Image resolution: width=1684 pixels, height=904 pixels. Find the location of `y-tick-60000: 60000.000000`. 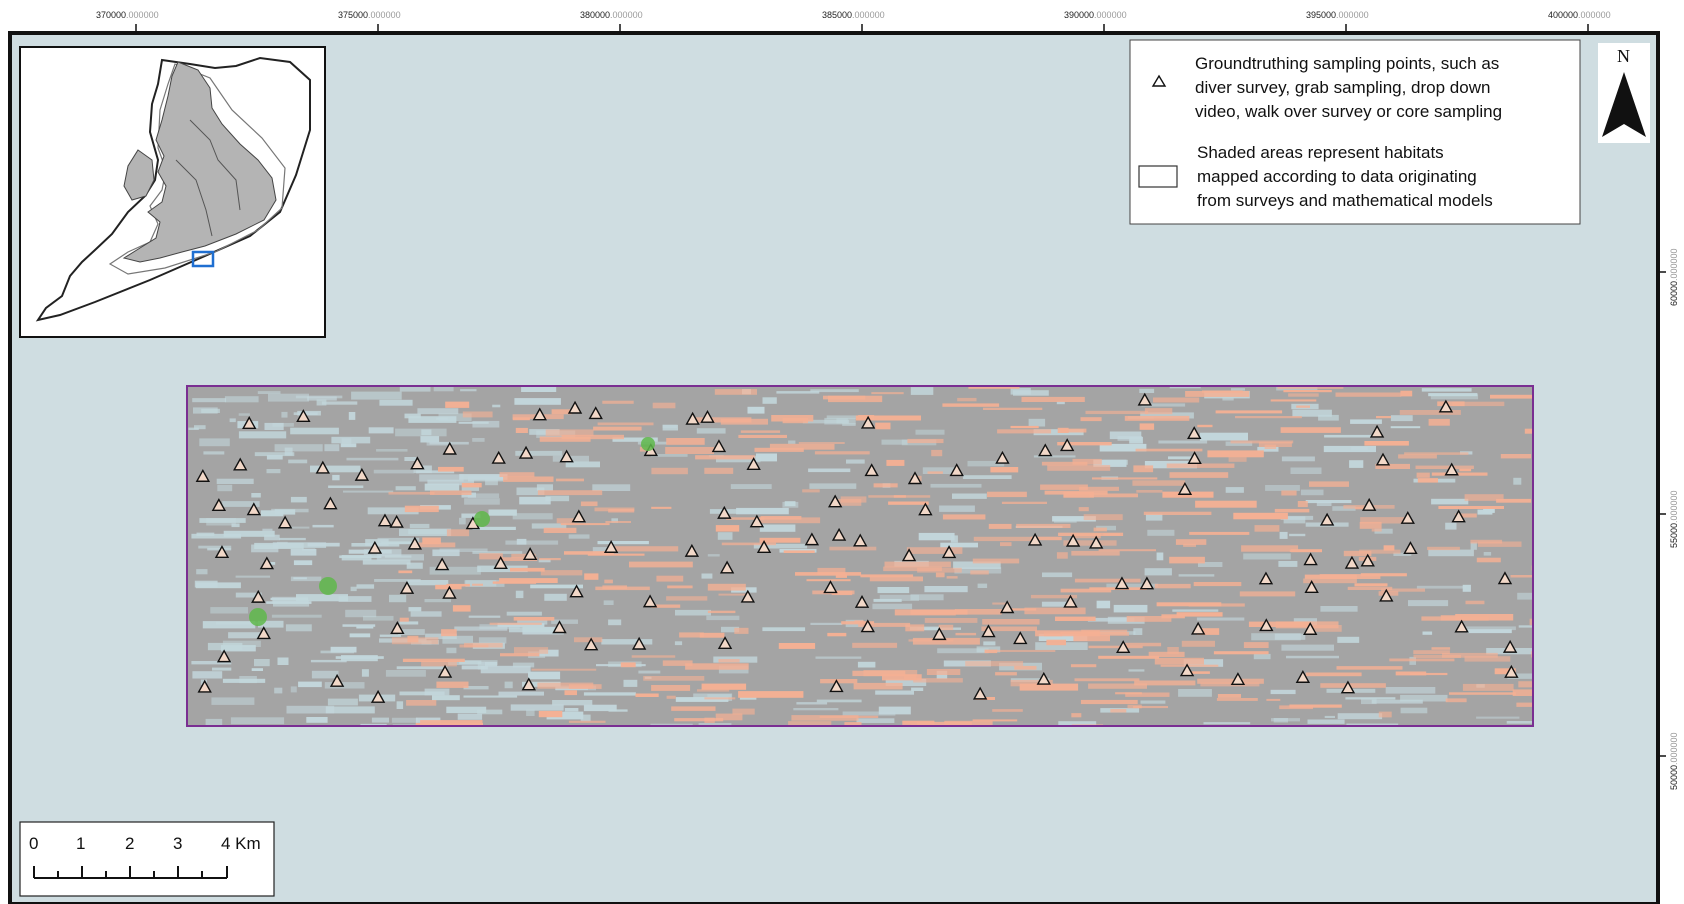

y-tick-60000: 60000.000000 is located at coordinates (1668, 277).